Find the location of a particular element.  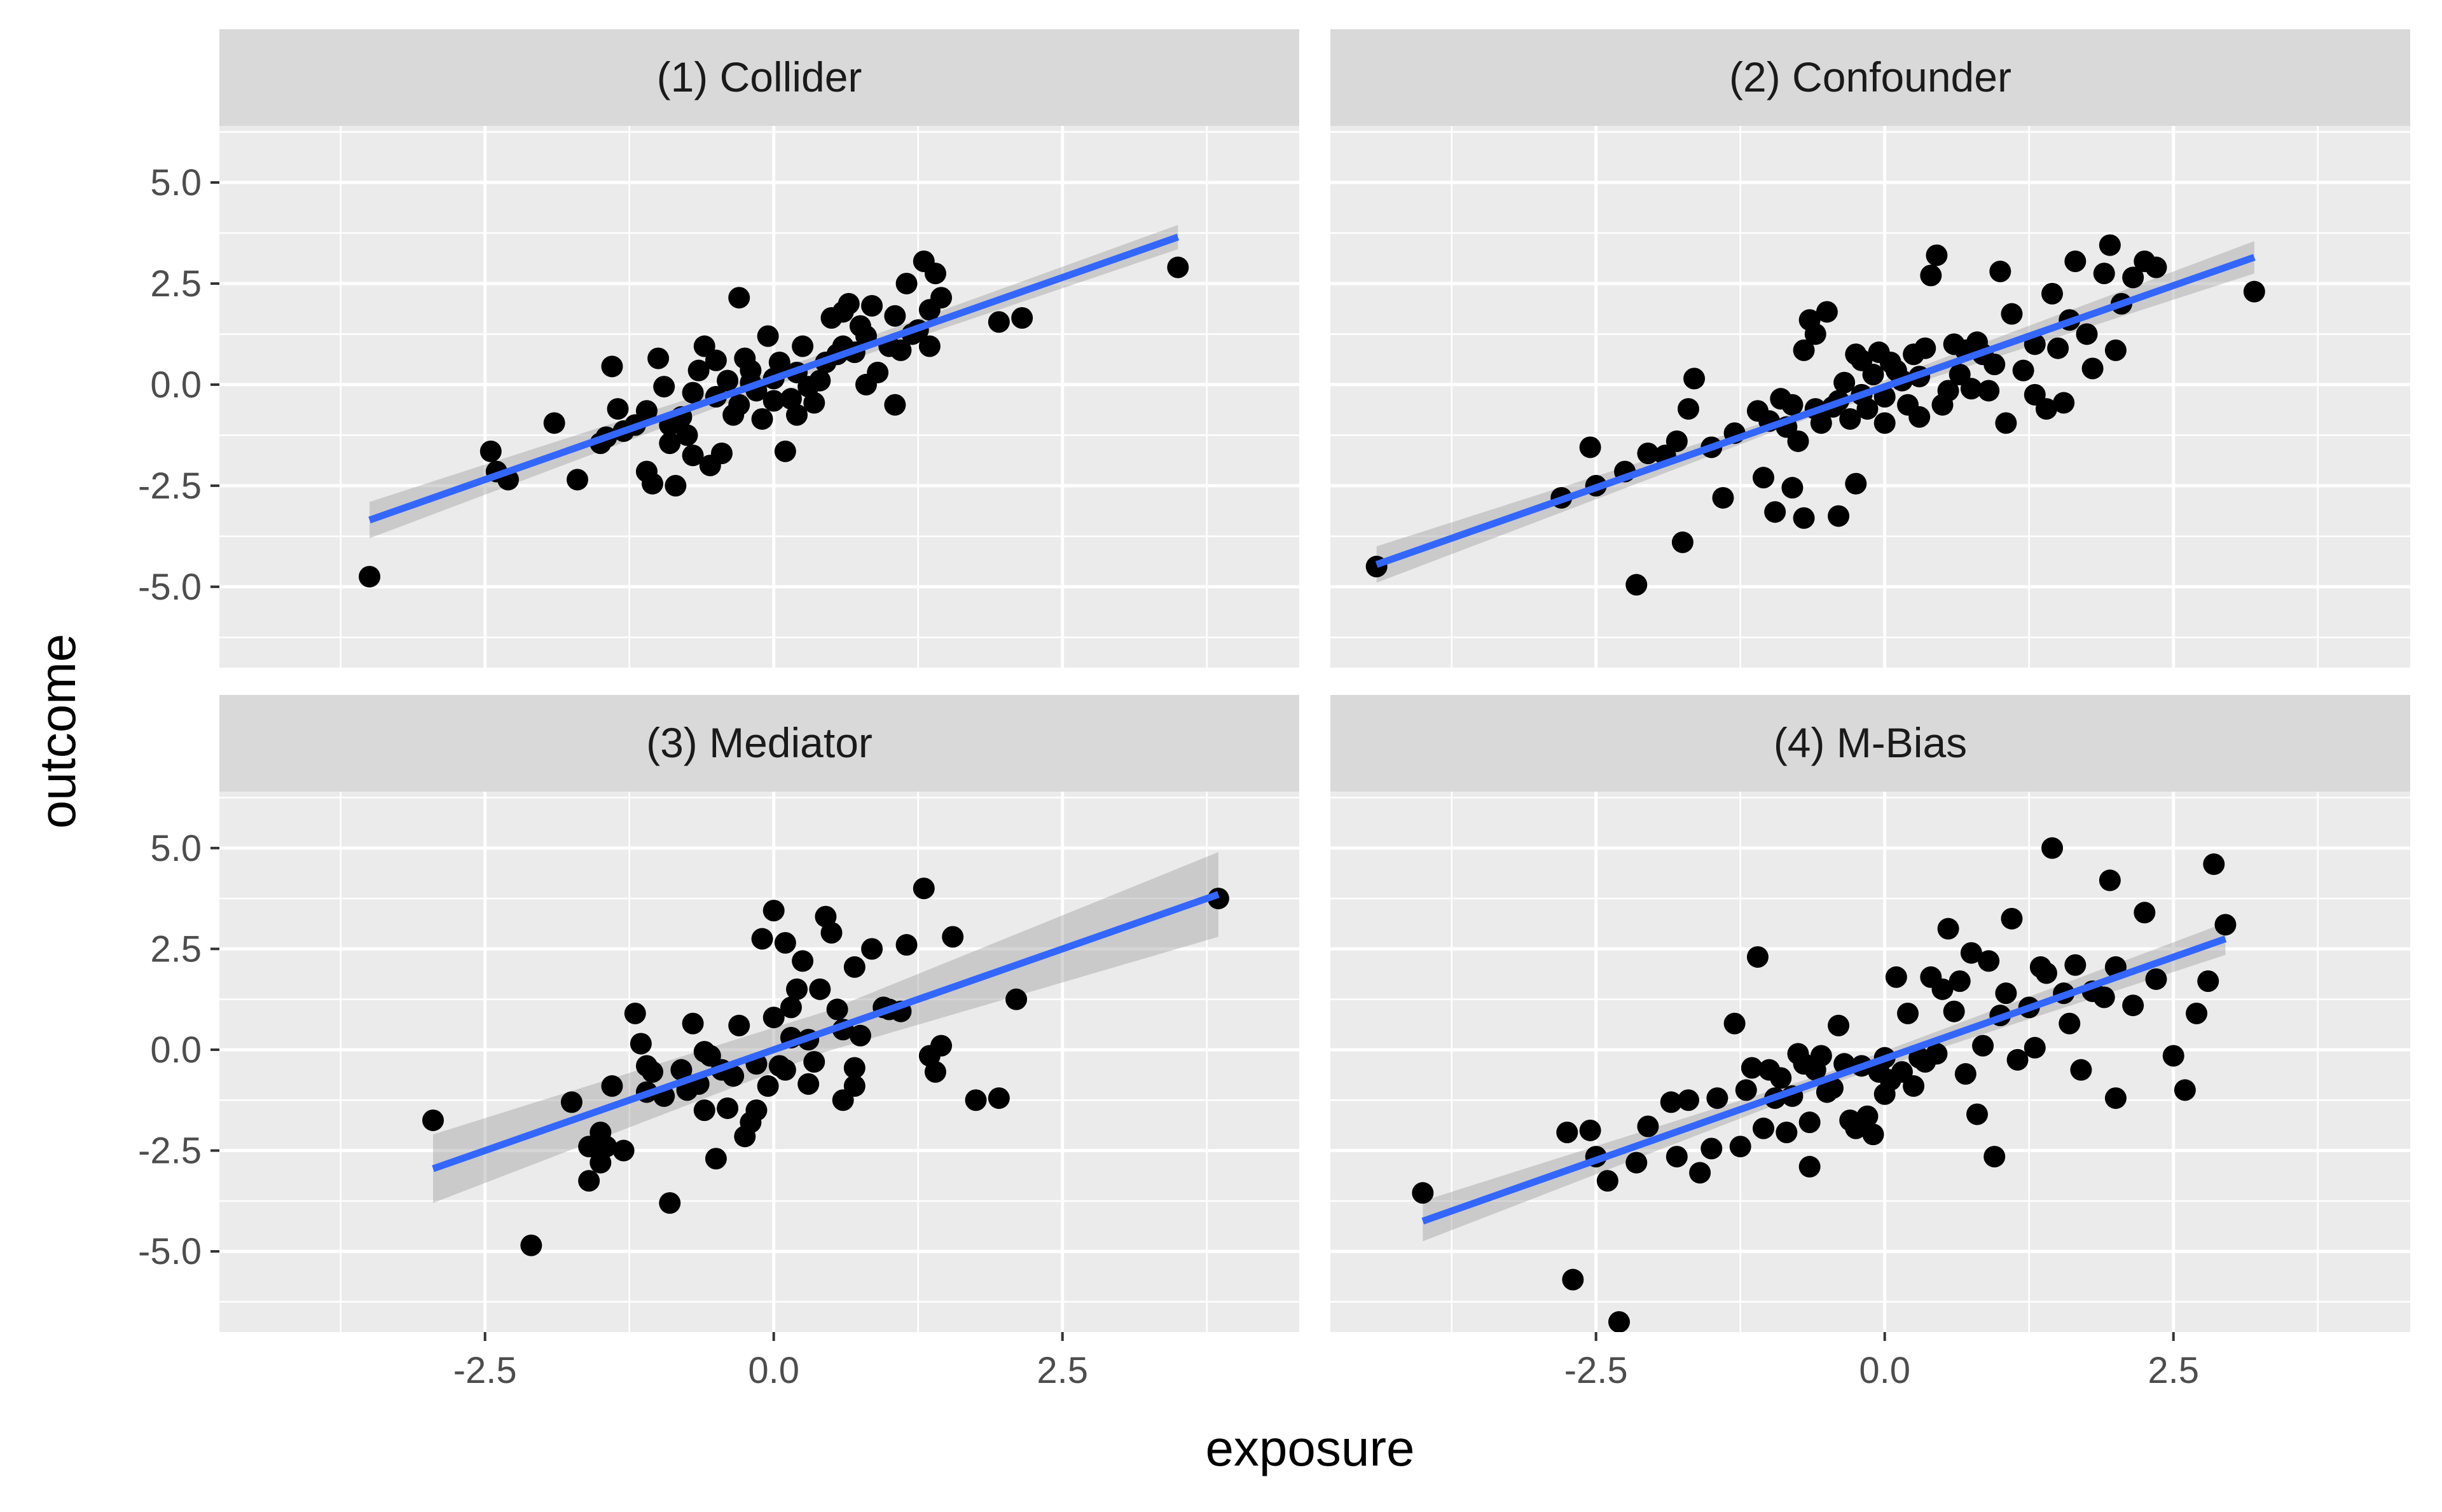

scatter-points is located at coordinates (1824, 1084).